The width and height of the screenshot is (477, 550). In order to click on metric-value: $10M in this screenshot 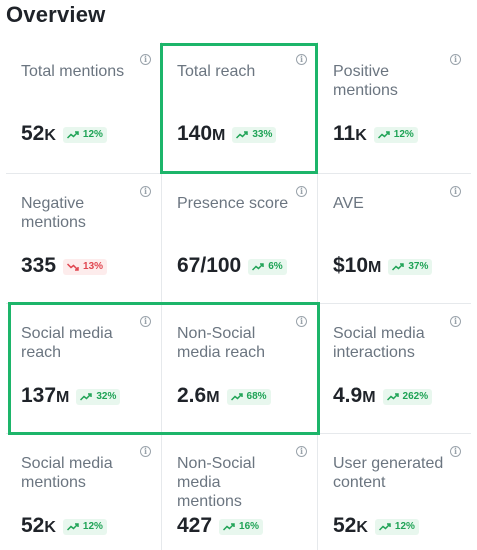, I will do `click(357, 265)`.